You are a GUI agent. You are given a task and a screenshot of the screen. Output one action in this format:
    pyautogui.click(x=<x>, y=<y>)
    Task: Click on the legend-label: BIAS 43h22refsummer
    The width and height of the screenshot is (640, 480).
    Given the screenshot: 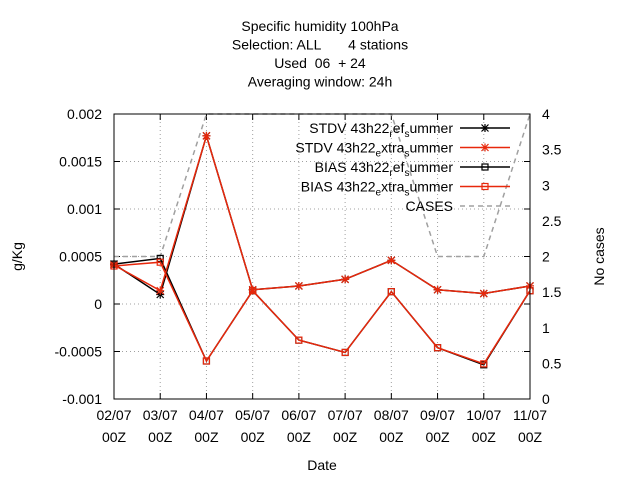 What is the action you would take?
    pyautogui.click(x=384, y=169)
    